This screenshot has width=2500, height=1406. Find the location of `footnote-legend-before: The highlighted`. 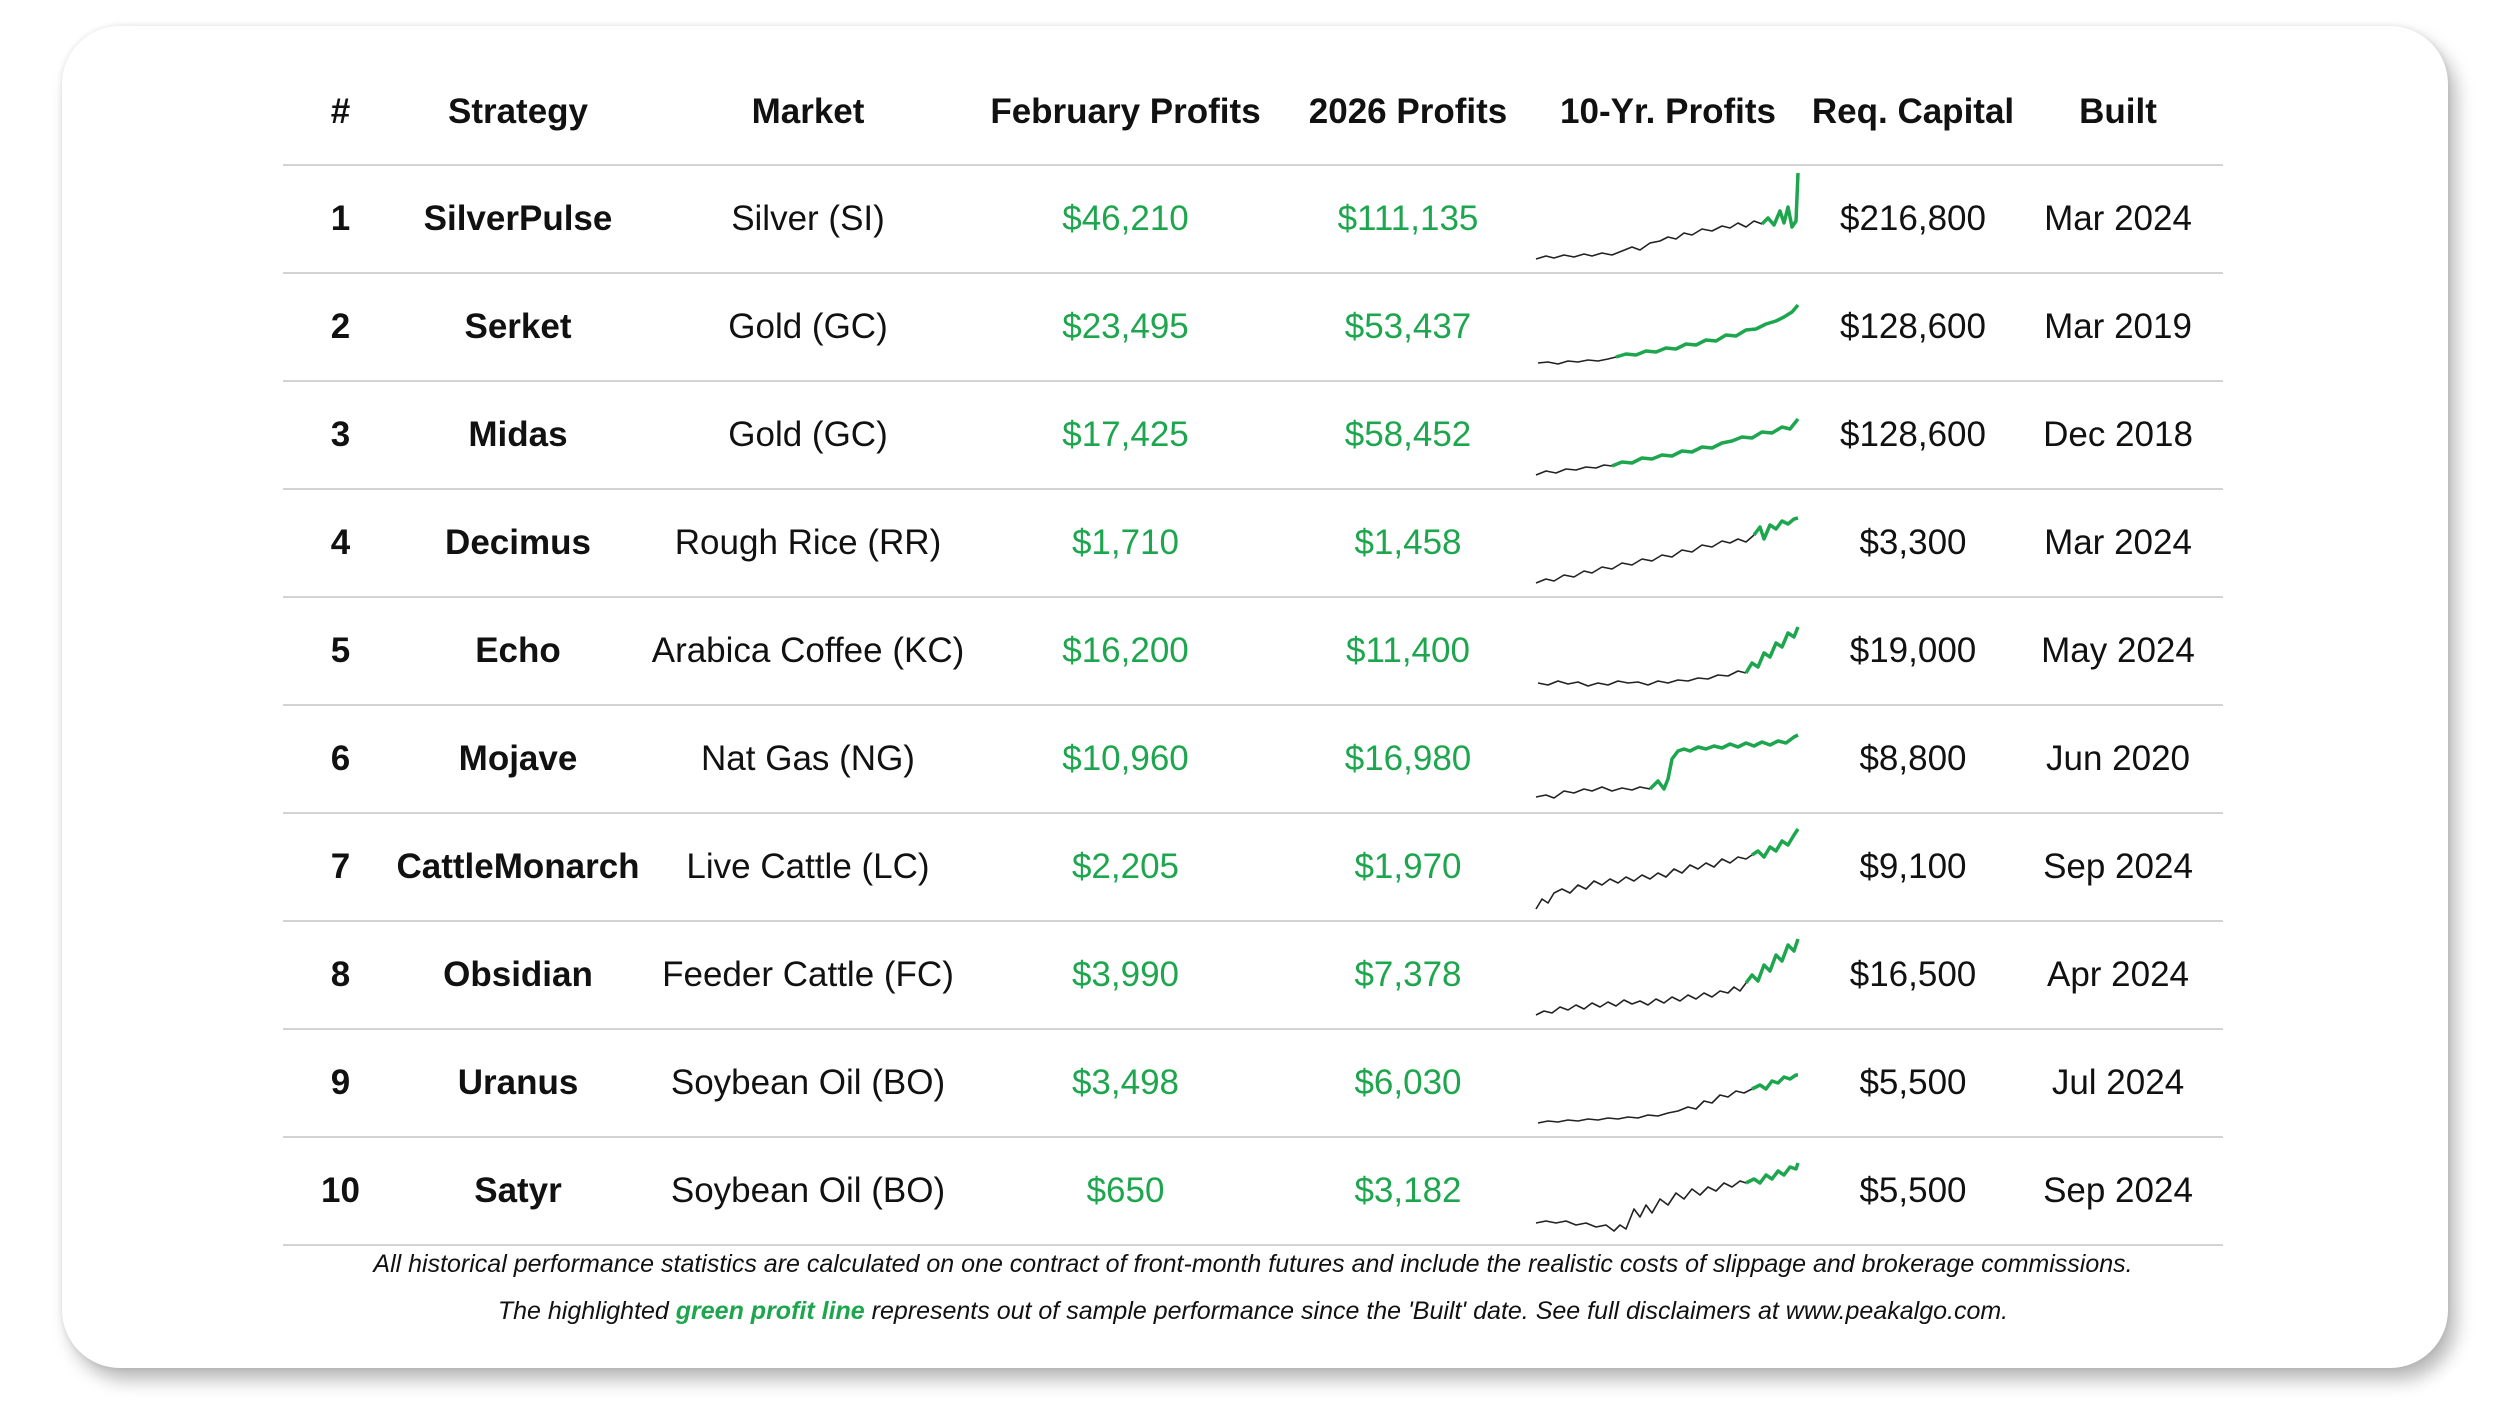

footnote-legend-before: The highlighted is located at coordinates (586, 1311).